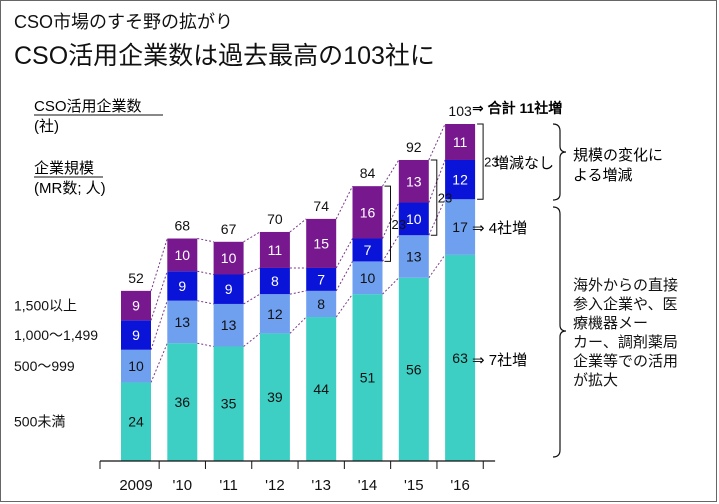  Describe the element at coordinates (625, 342) in the screenshot. I see `brace-bottom-text-line: カー、調剤薬局` at that location.